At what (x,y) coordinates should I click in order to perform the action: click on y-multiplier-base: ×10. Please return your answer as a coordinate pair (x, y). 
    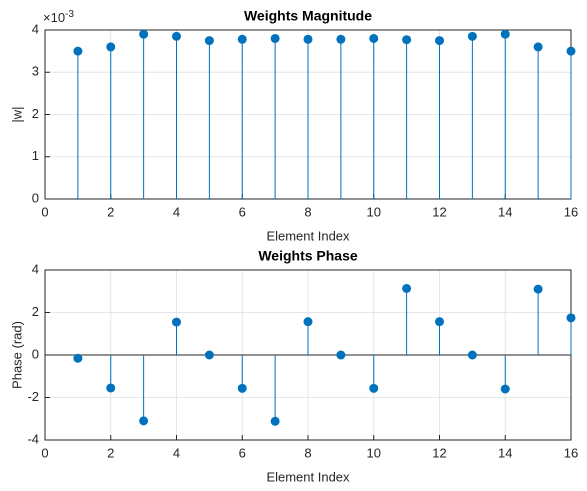
    Looking at the image, I should click on (54, 17).